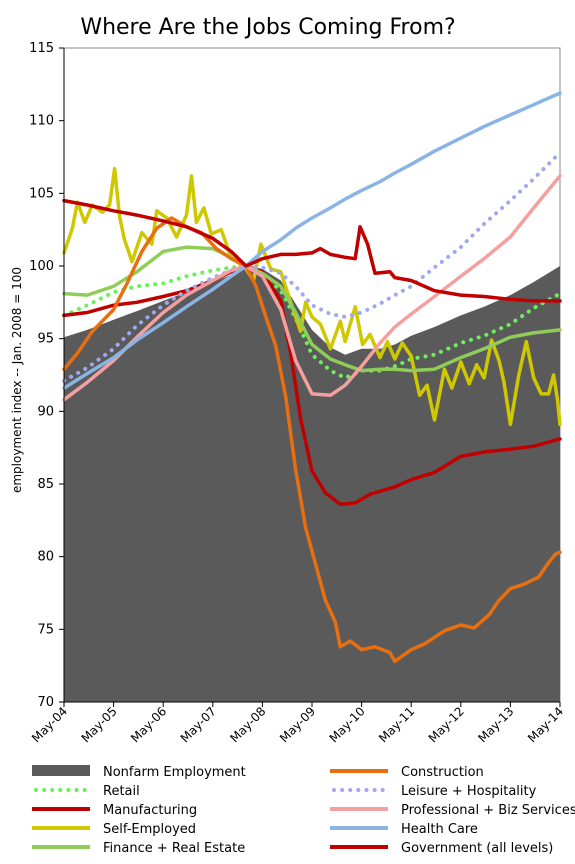 The image size is (575, 864). What do you see at coordinates (41, 48) in the screenshot?
I see `y-tick-label: 115` at bounding box center [41, 48].